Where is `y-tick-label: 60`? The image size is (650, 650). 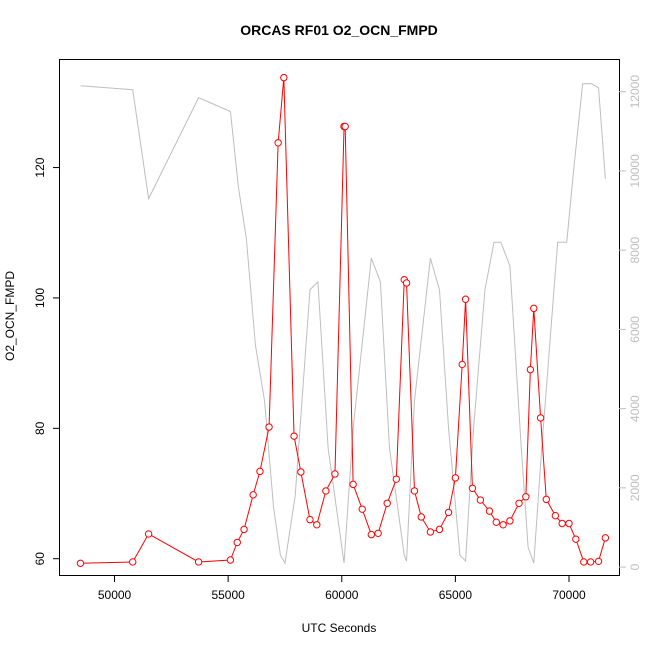
y-tick-label: 60 is located at coordinates (40, 559).